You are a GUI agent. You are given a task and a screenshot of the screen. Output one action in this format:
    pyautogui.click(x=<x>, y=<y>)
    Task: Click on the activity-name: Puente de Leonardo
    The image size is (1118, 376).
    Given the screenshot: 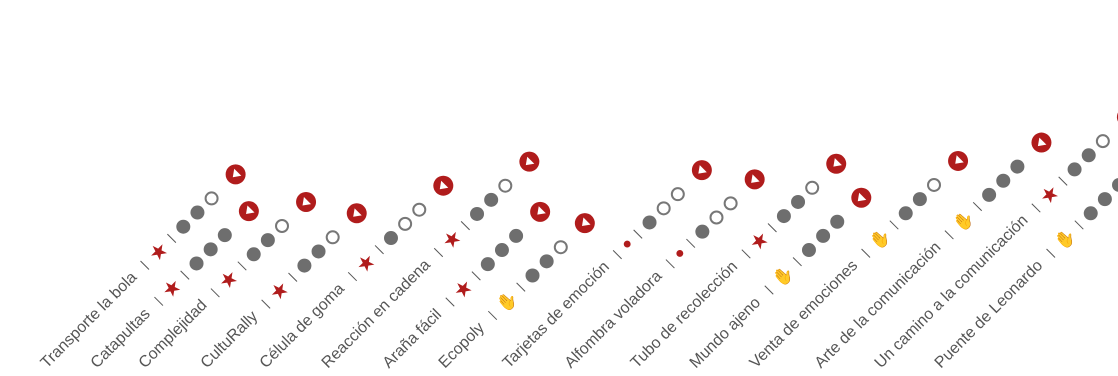 What is the action you would take?
    pyautogui.click(x=989, y=314)
    